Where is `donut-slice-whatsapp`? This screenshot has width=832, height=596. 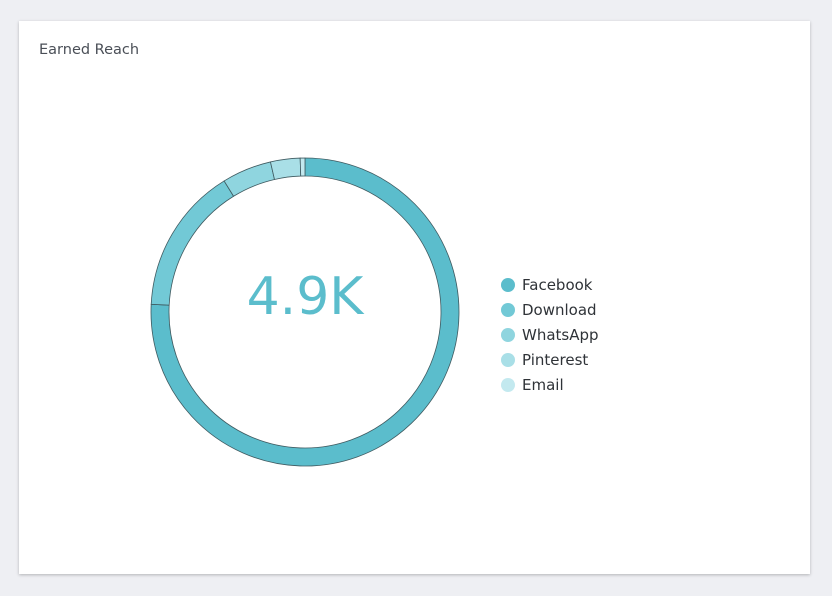
donut-slice-whatsapp is located at coordinates (249, 179).